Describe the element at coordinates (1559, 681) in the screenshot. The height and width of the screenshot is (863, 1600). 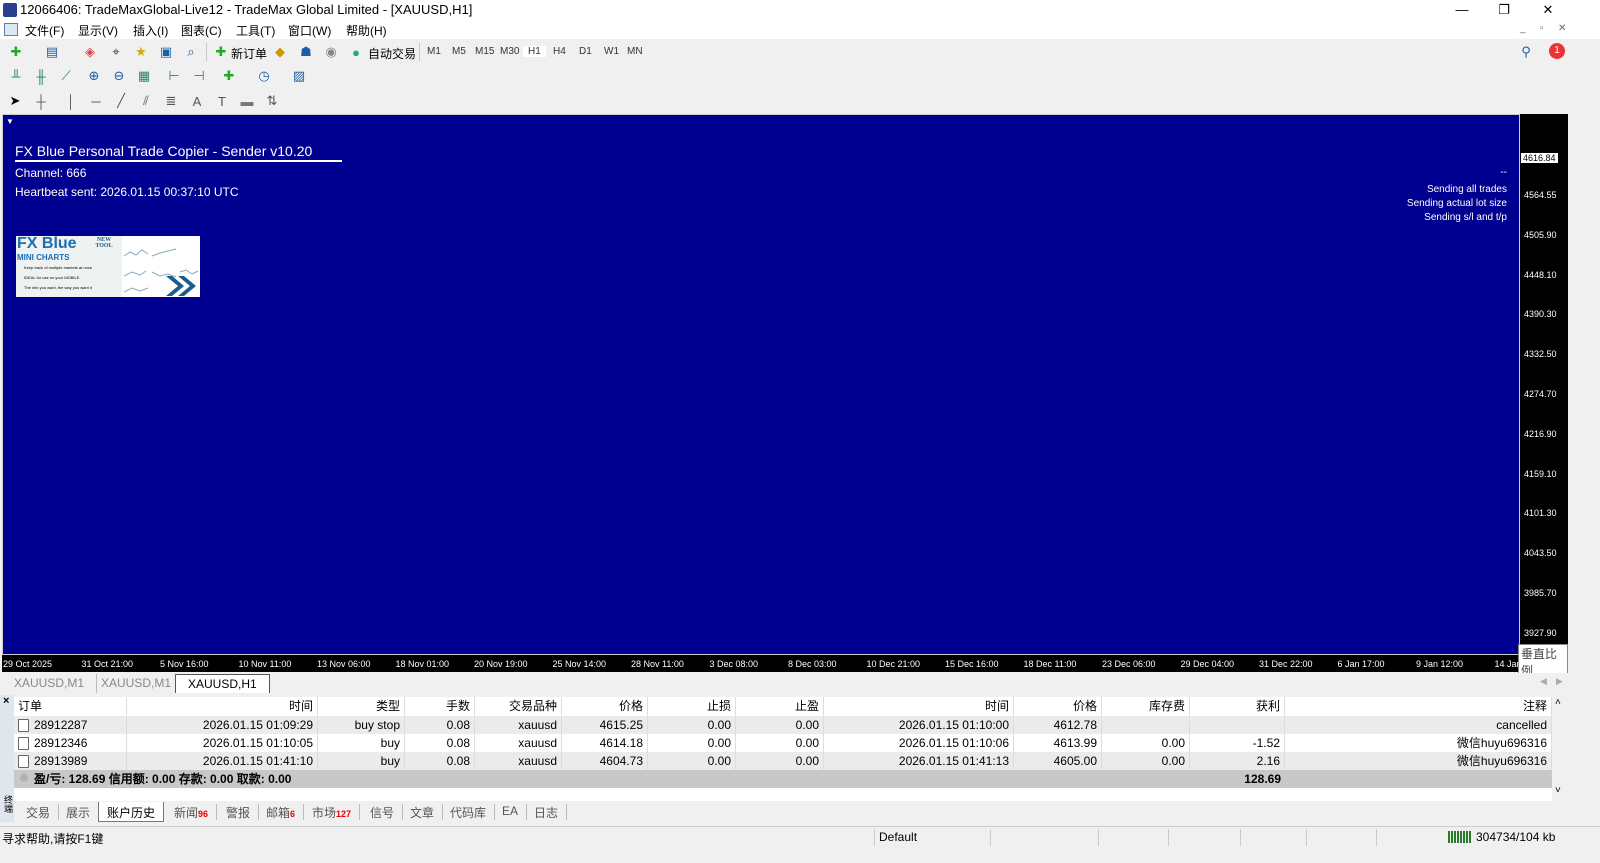
I see `scroll-right-icon: ▶` at that location.